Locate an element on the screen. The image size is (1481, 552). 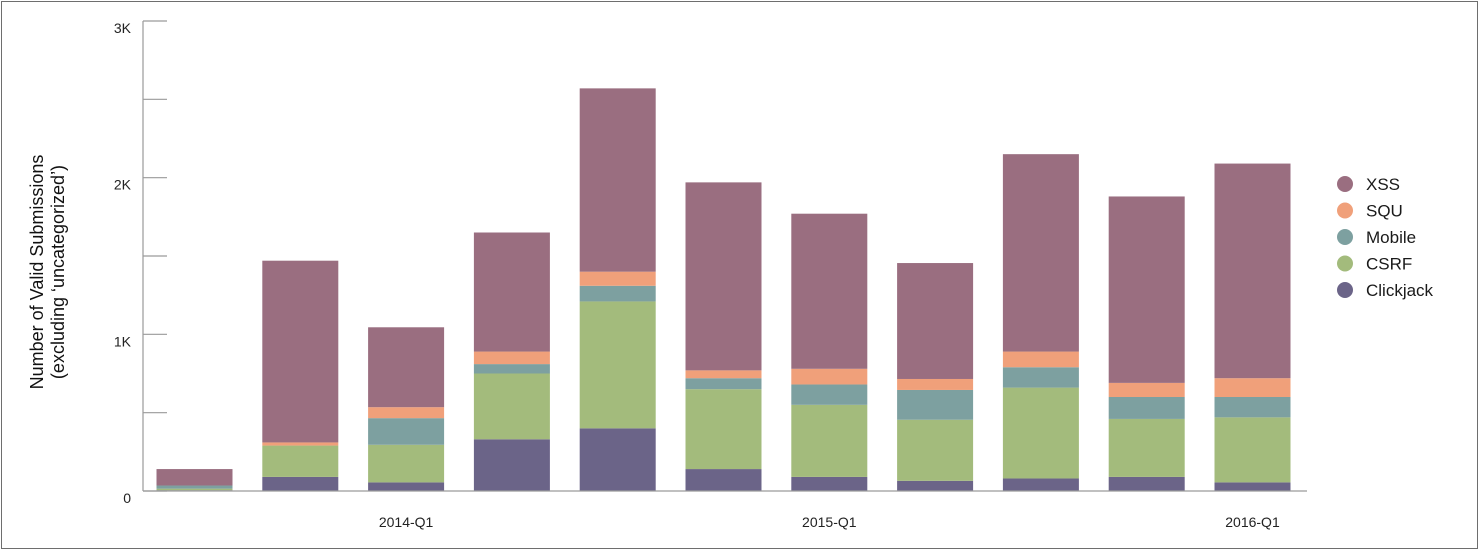
x-tick-label: 2016-Q1 is located at coordinates (1252, 522).